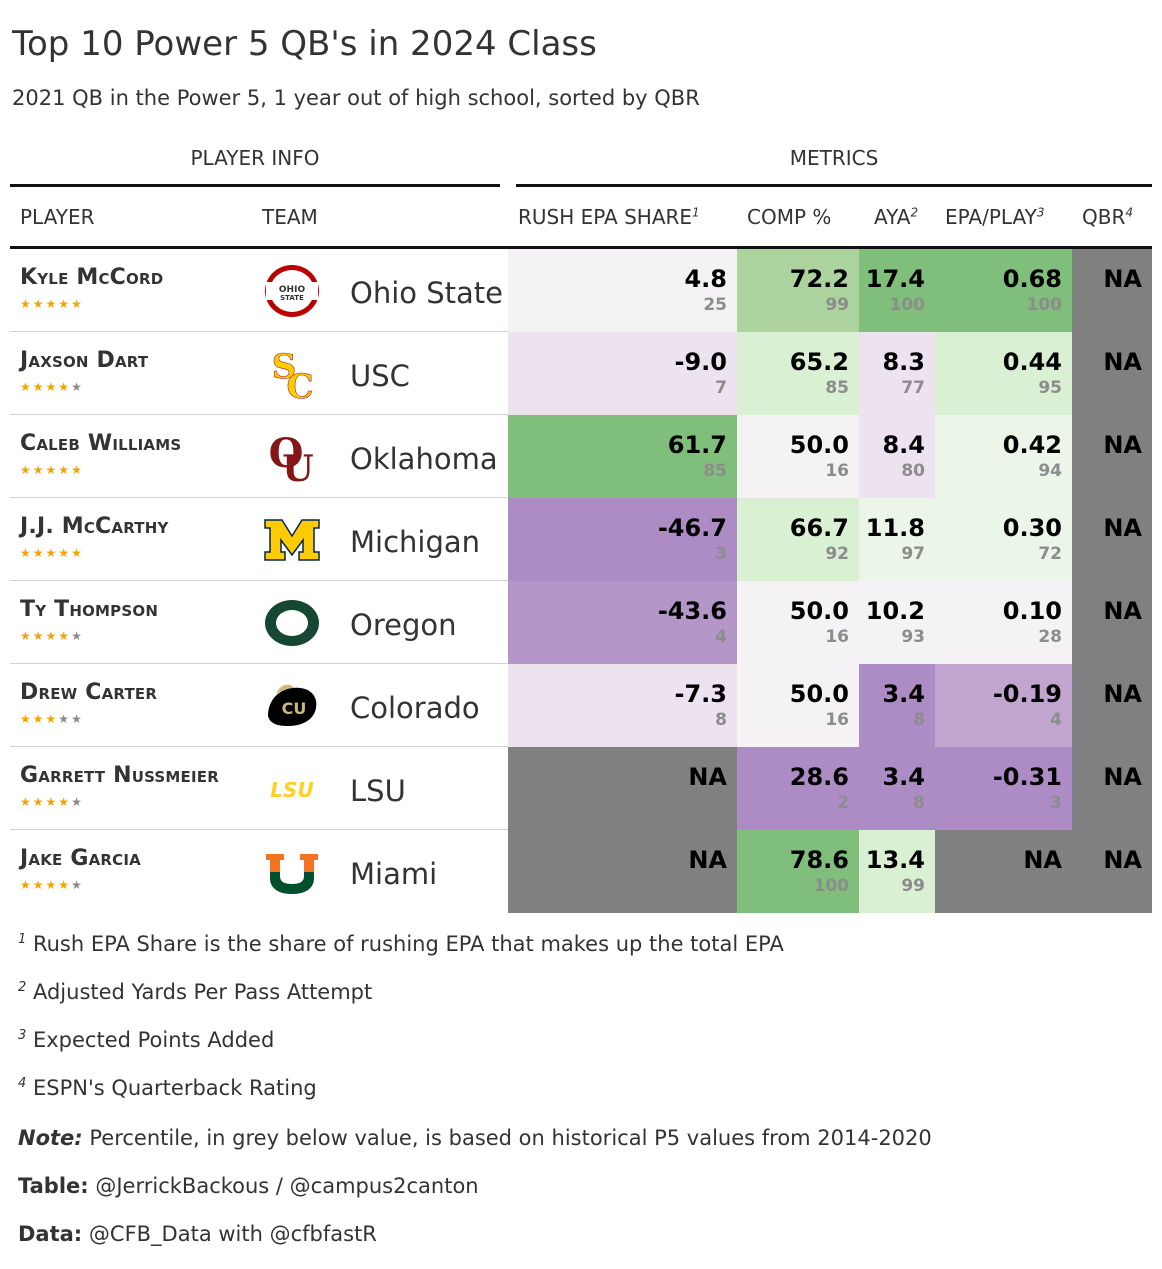  I want to click on metric-percentile: 25, so click(715, 305).